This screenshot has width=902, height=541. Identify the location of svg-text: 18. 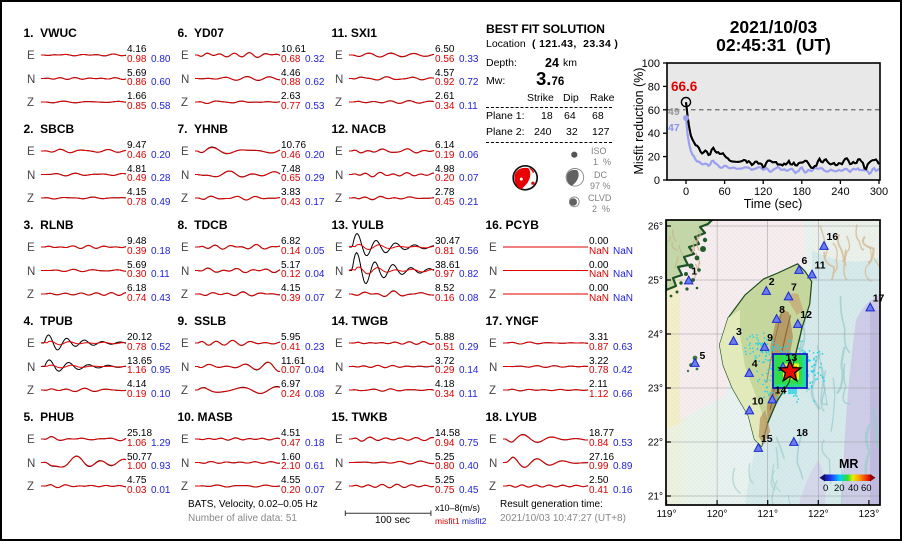
(802, 433).